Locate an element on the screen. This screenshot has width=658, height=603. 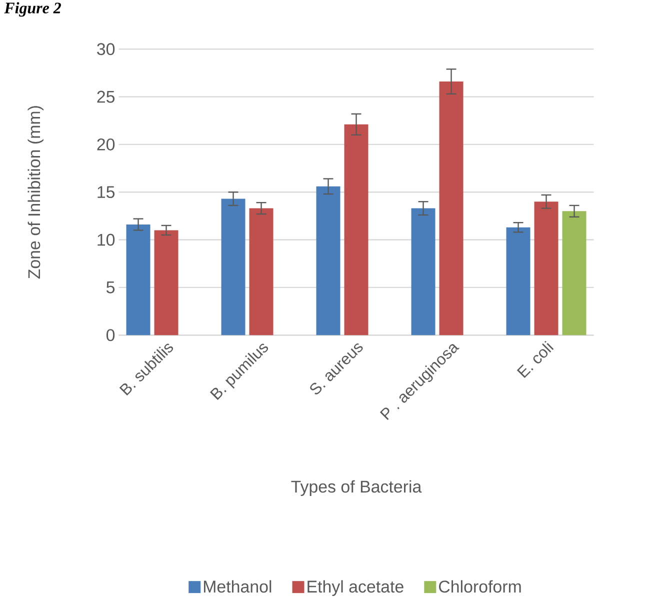
x-tick-label: E. coli is located at coordinates (535, 359).